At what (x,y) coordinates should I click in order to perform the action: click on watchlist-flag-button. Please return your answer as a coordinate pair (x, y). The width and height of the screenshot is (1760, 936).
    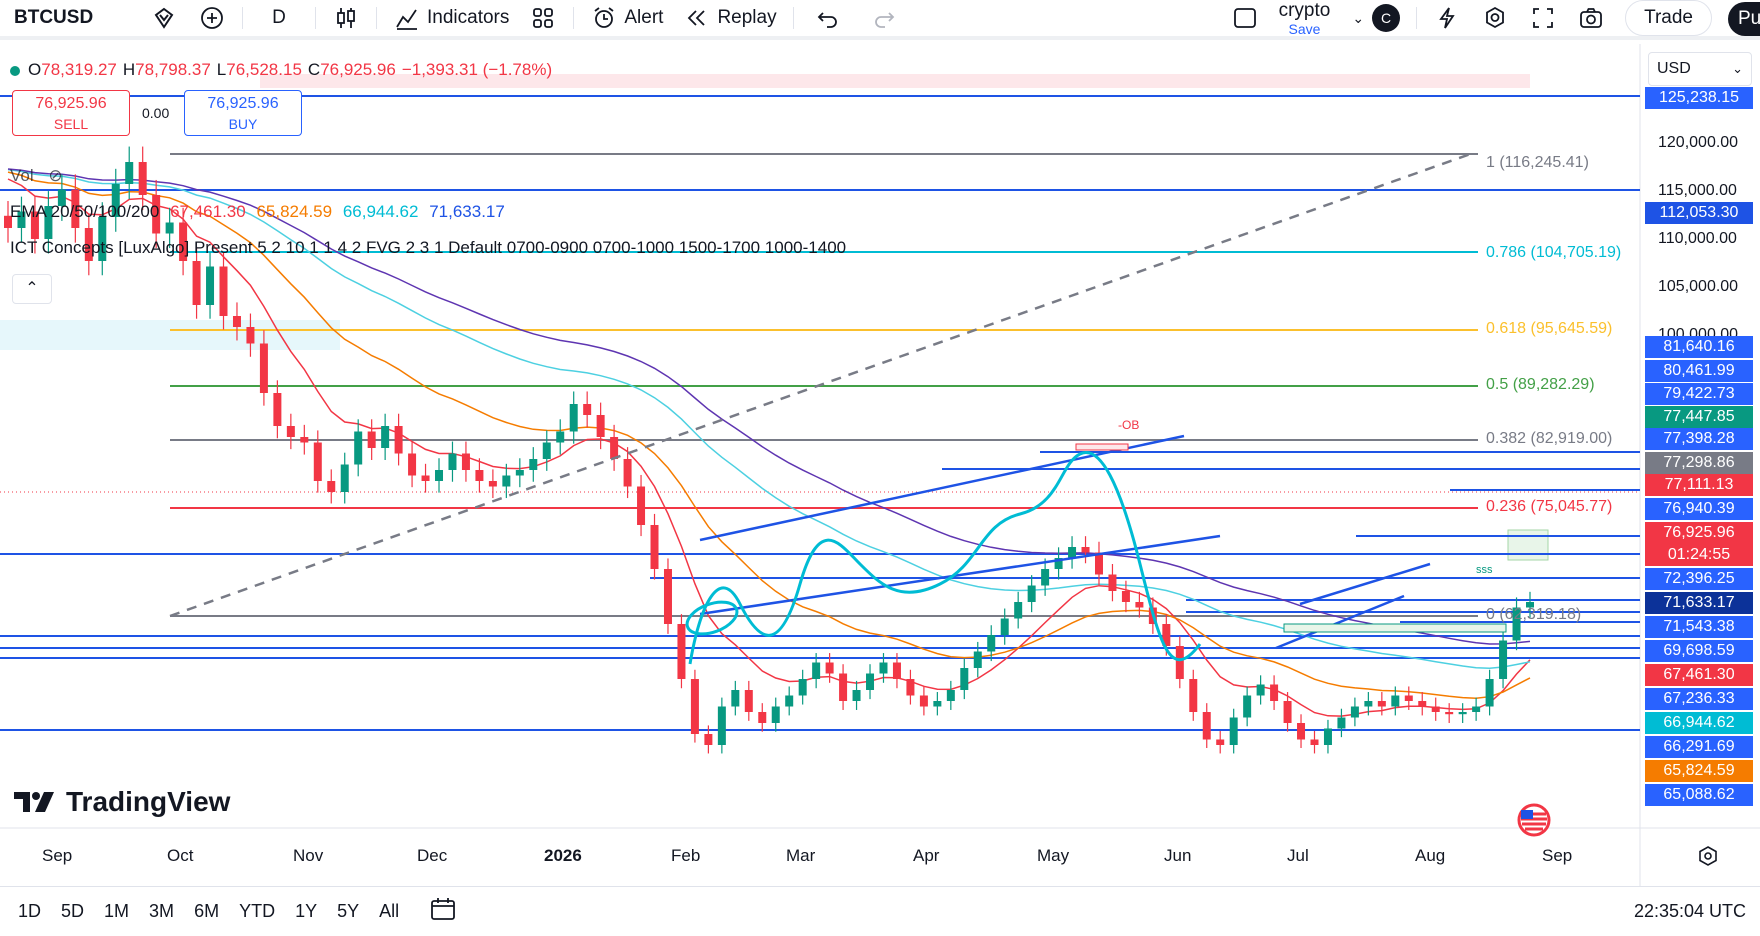
    Looking at the image, I should click on (164, 19).